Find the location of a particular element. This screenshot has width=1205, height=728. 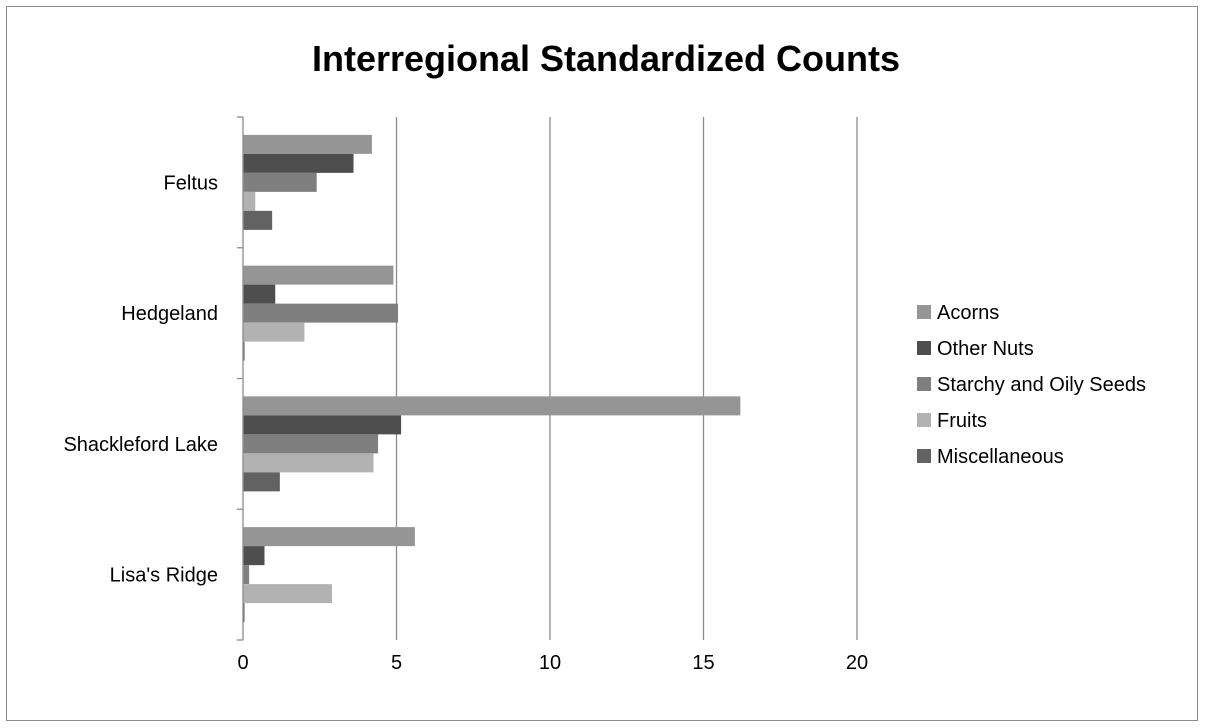

x-tick-label: 5 is located at coordinates (396, 663).